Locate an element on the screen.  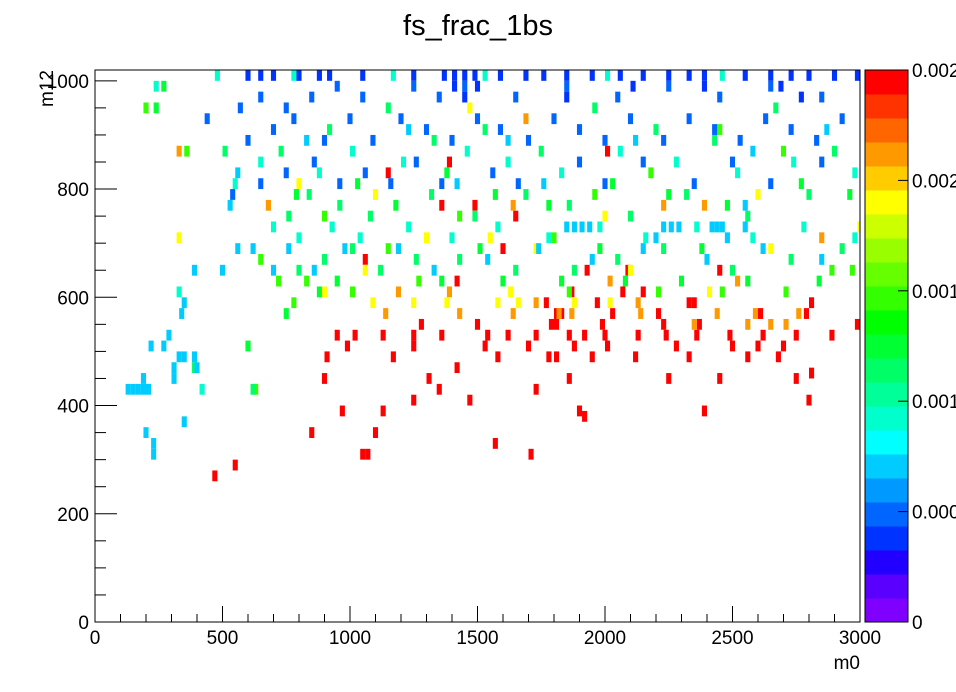
color-scale-label: 0.0005 is located at coordinates (934, 513).